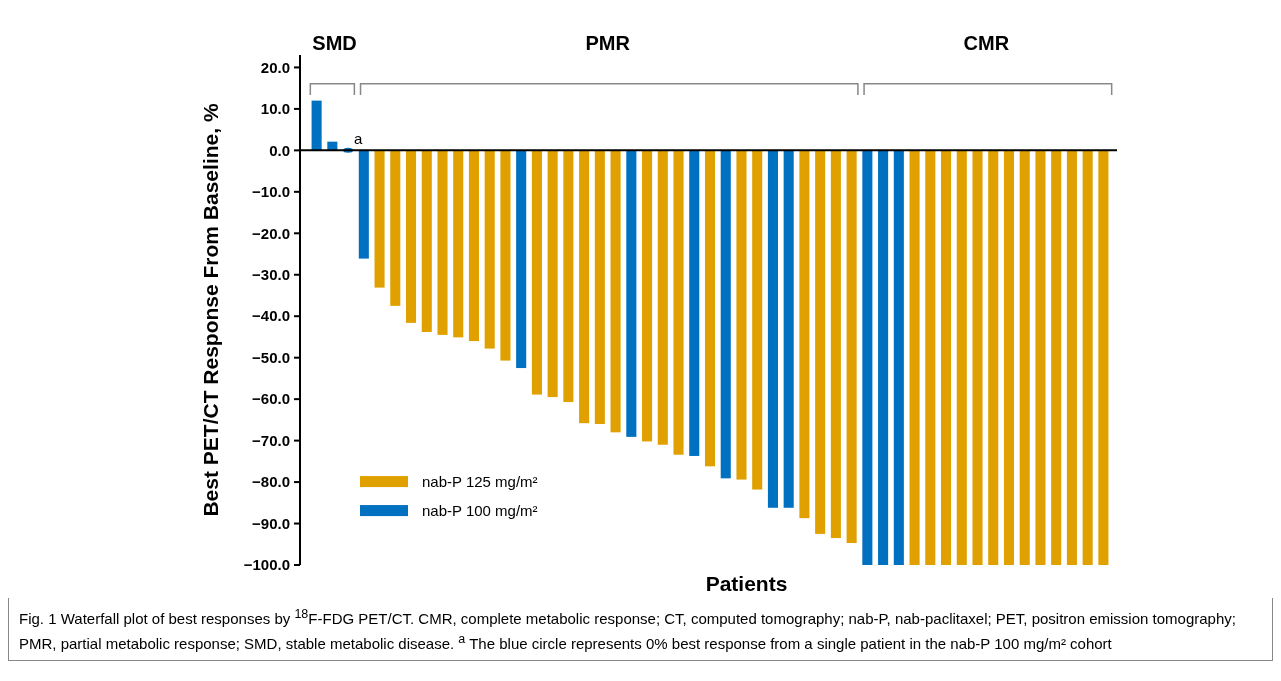 This screenshot has width=1281, height=681. I want to click on y-tick-label: 20.0, so click(275, 67).